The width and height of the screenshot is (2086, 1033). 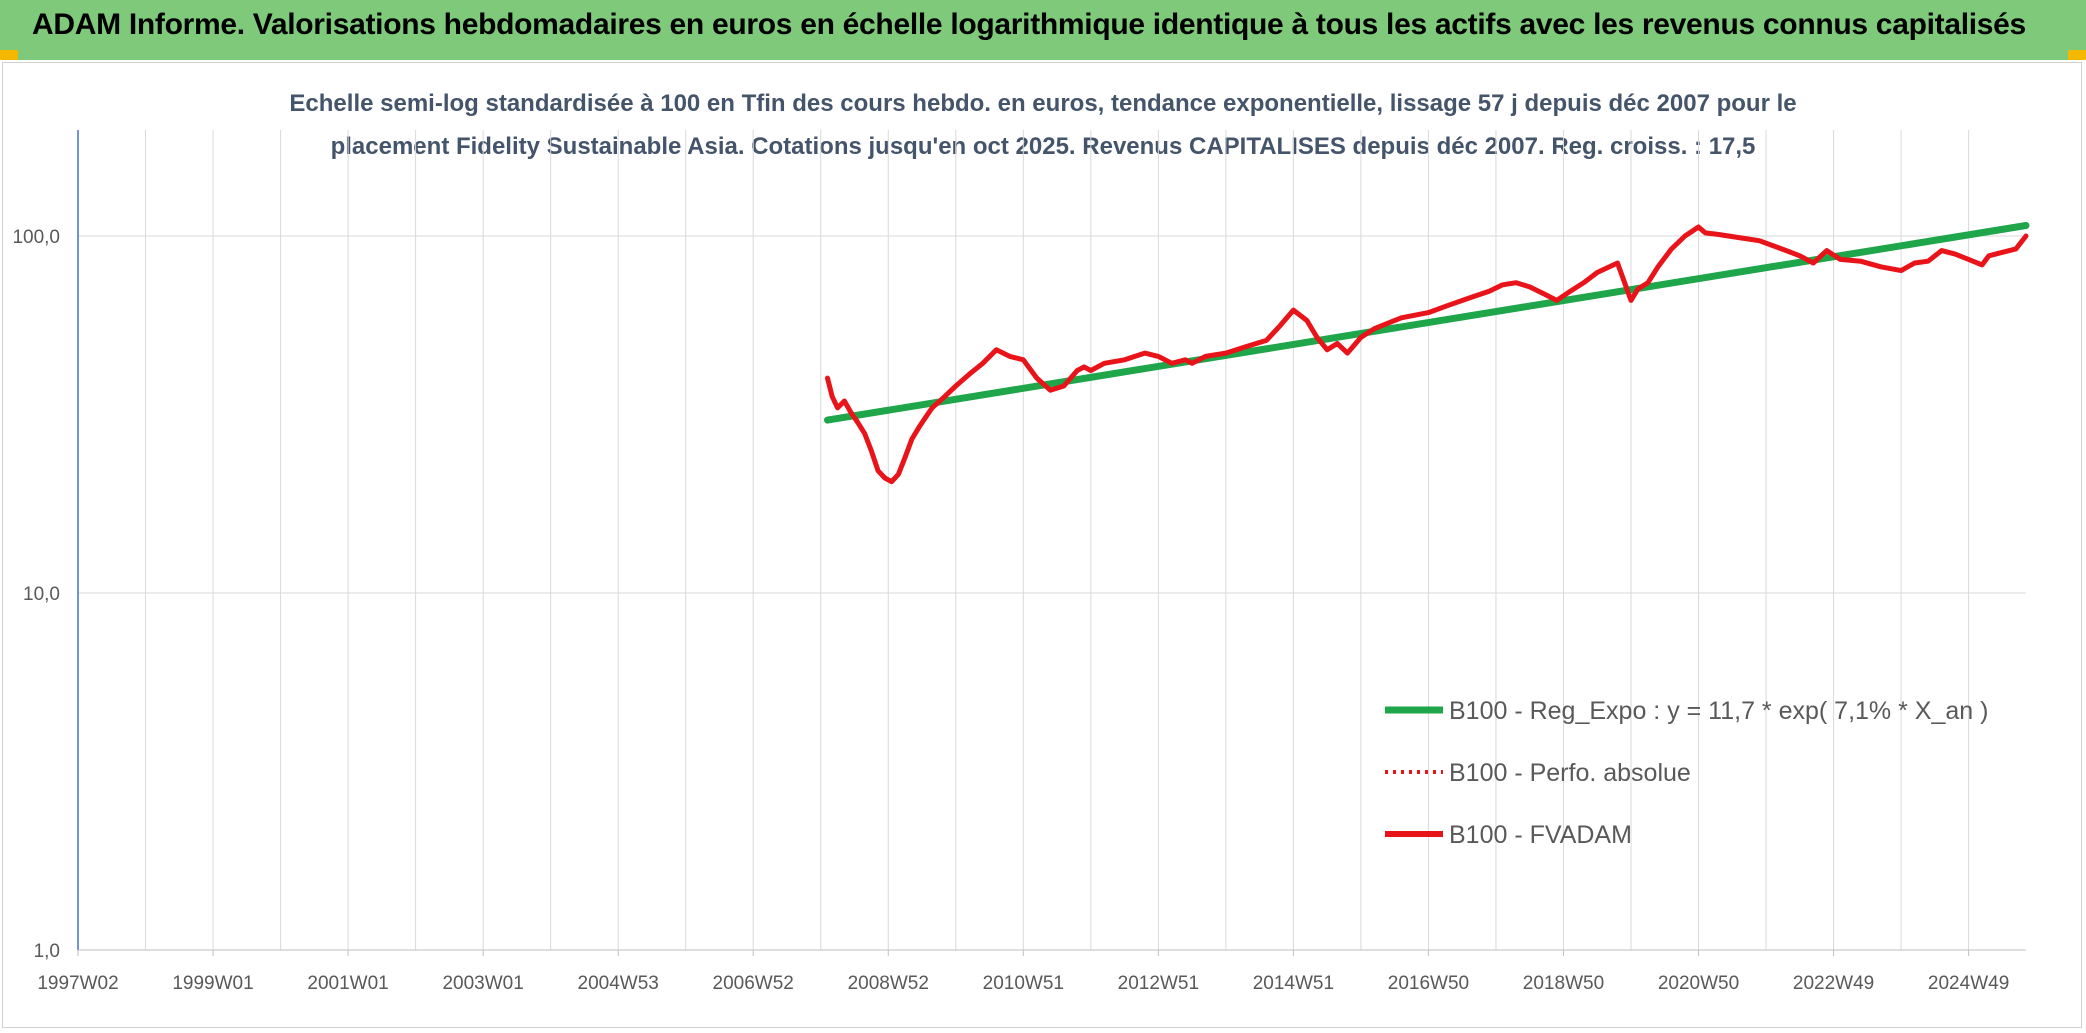 What do you see at coordinates (618, 983) in the screenshot?
I see `x-tick-label: 2004W53` at bounding box center [618, 983].